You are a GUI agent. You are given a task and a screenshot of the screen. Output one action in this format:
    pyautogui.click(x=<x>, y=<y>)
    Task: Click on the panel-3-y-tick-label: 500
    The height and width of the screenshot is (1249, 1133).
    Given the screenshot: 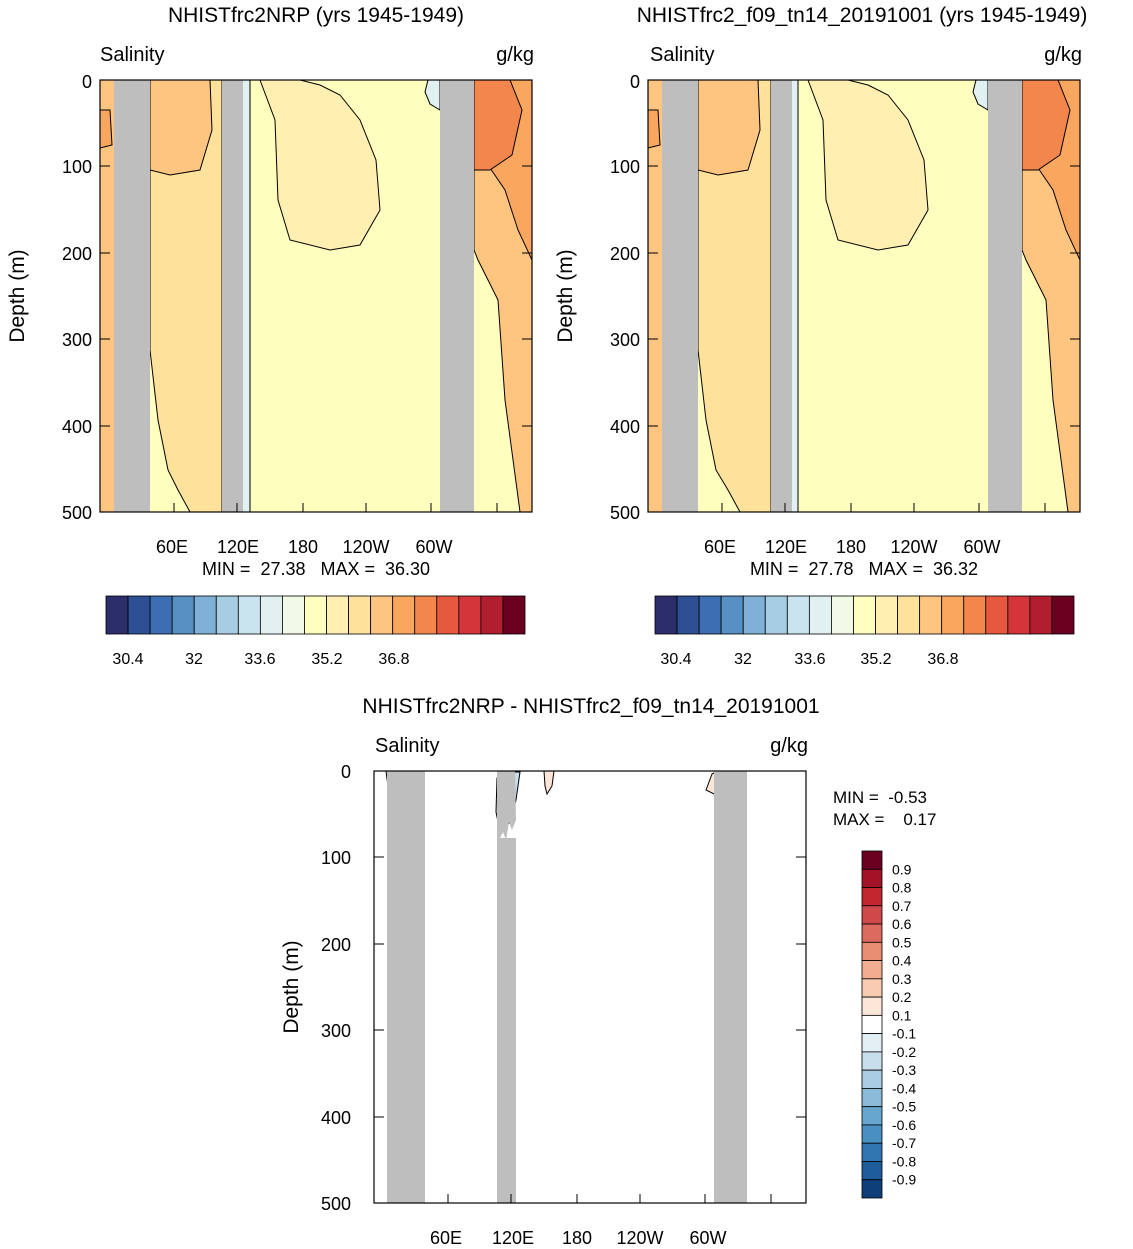 What is the action you would take?
    pyautogui.click(x=336, y=1204)
    